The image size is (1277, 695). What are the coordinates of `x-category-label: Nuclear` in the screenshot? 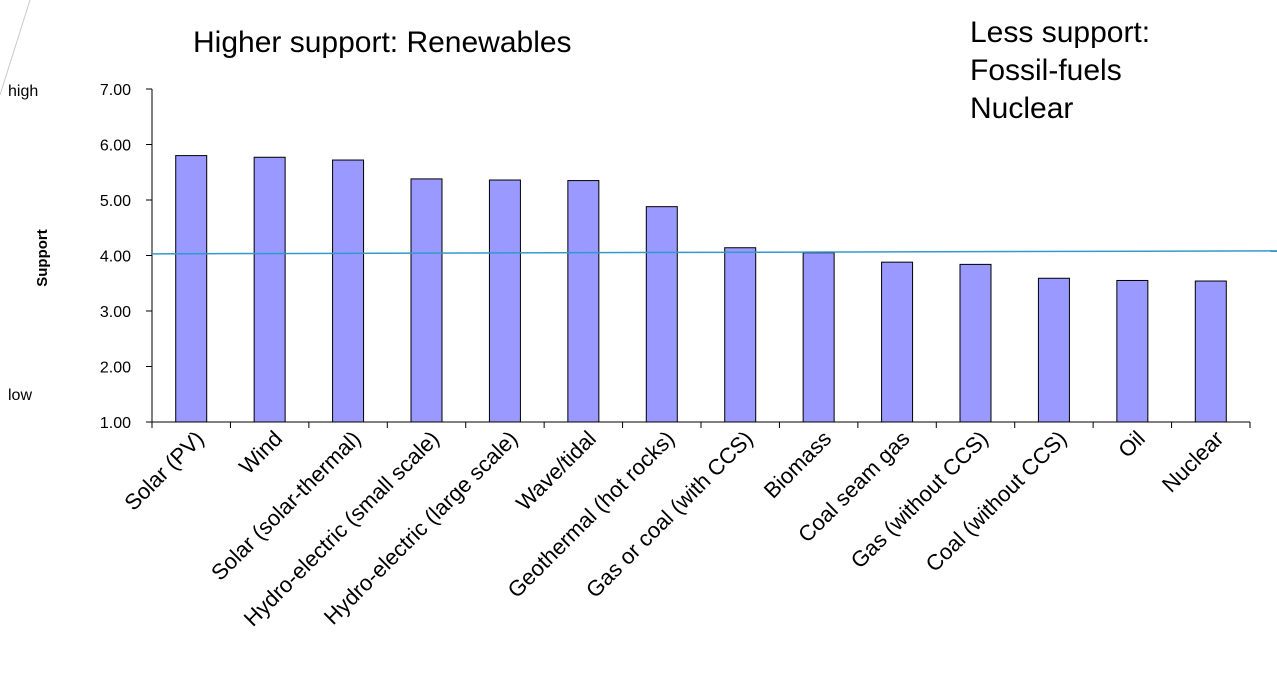 It's located at (1192, 461).